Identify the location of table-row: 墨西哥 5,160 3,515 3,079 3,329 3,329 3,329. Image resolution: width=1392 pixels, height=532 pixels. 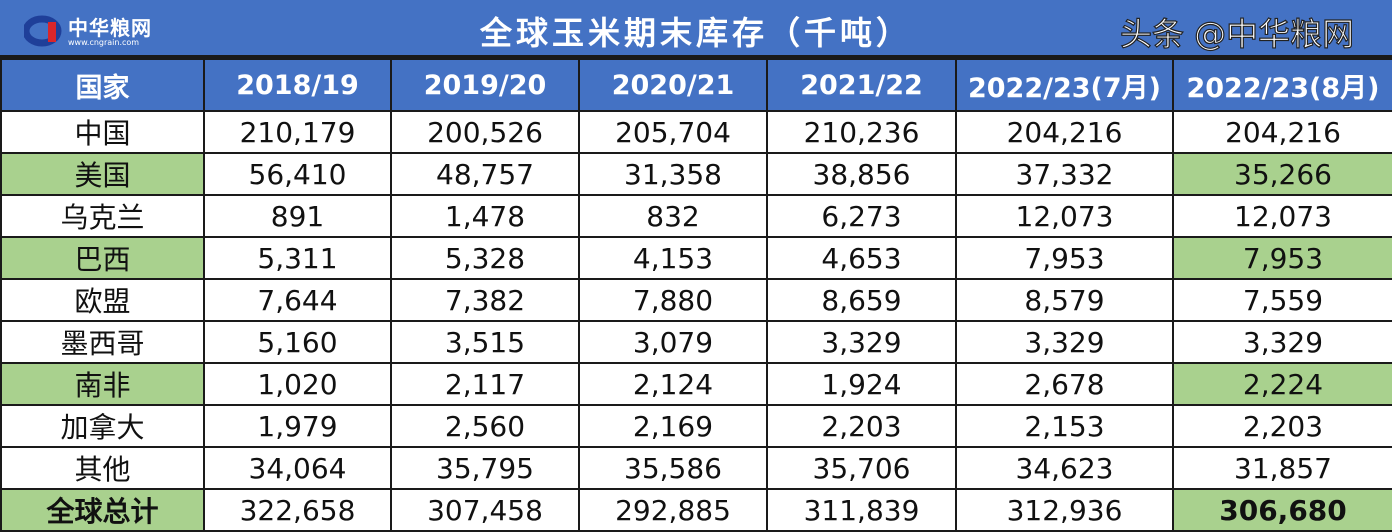
(696, 342).